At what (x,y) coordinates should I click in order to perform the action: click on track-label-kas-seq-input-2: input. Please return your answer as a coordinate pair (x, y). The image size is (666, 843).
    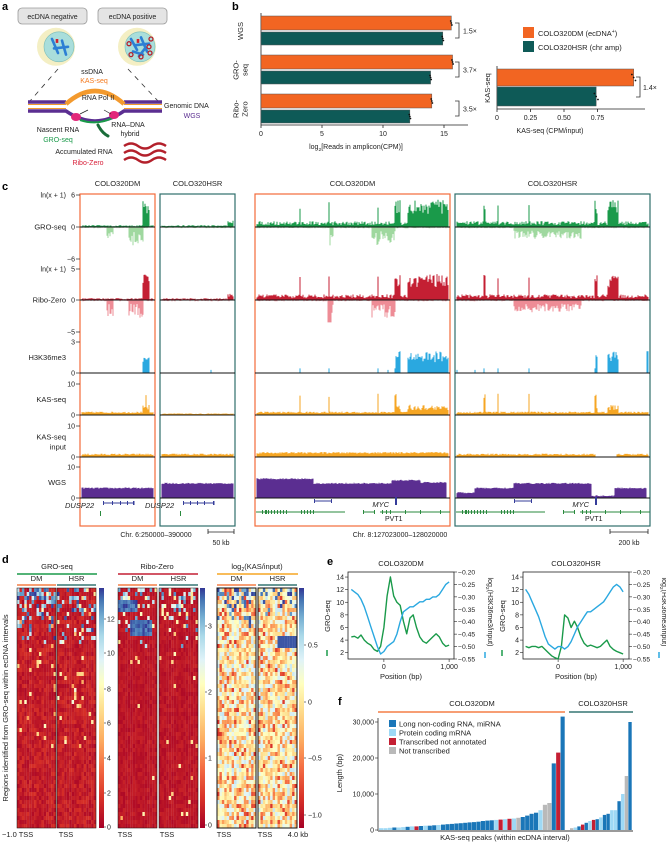
    Looking at the image, I should click on (58, 447).